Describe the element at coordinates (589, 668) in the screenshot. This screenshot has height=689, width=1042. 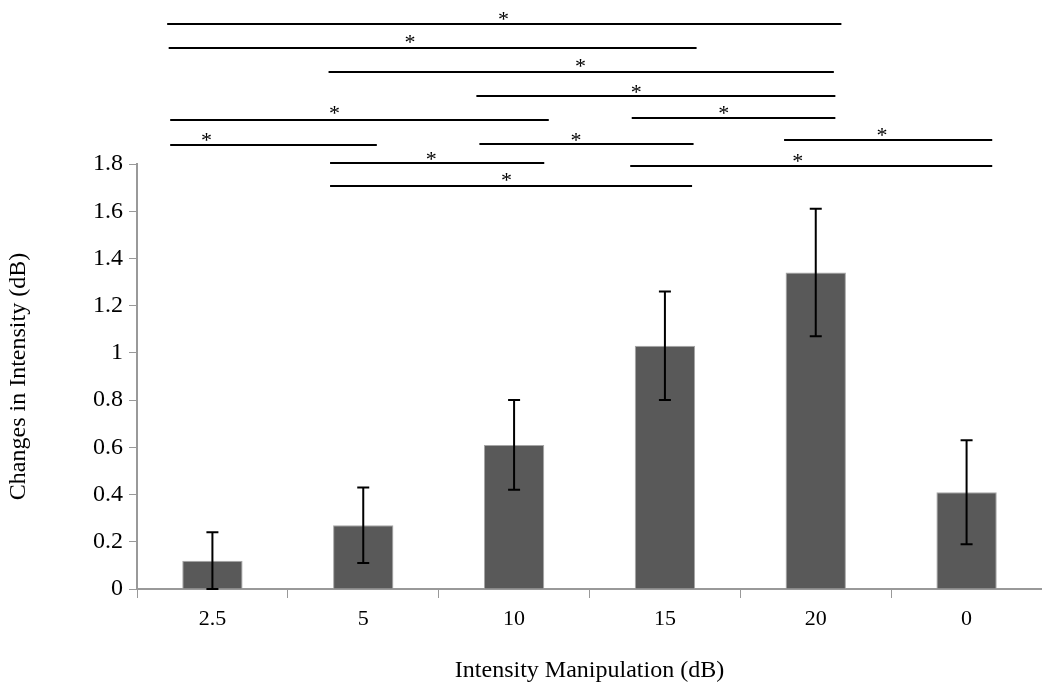
I see `x-axis-title: Intensity Manipulation (dB)` at that location.